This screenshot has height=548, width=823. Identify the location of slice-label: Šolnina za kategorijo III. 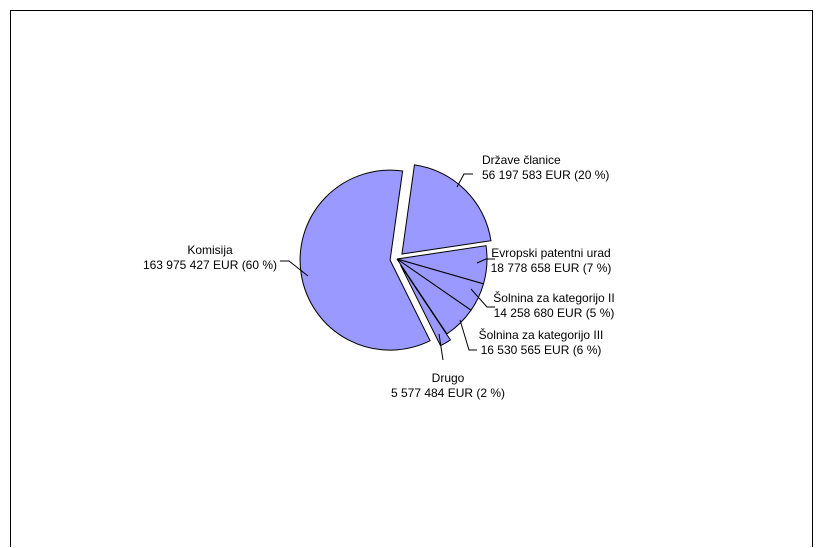
(541, 334).